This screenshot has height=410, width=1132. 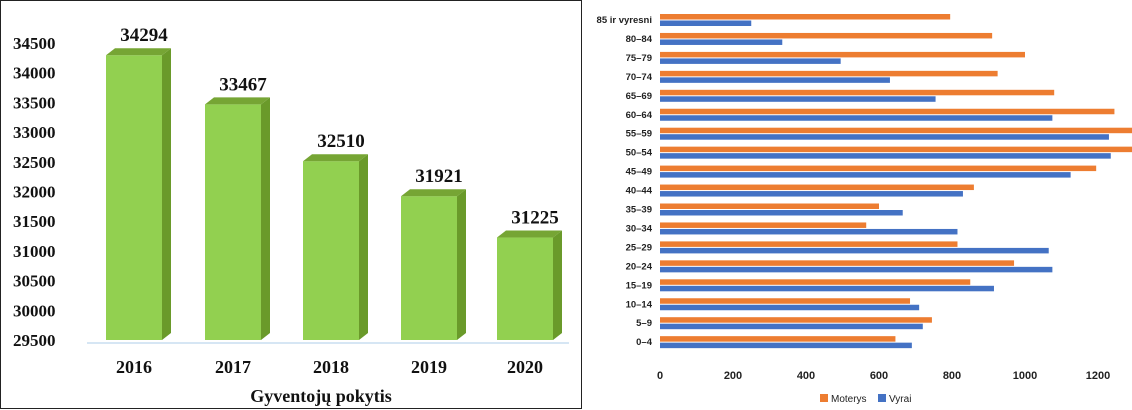 I want to click on y-tick-label: 33000, so click(x=34, y=132).